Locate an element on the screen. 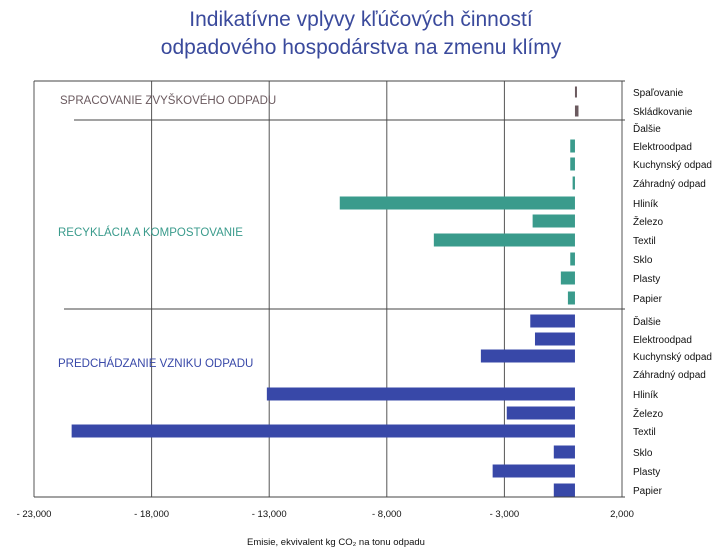  chart-title-line2: odpadového hospodárstva na zmenu klímy is located at coordinates (361, 47).